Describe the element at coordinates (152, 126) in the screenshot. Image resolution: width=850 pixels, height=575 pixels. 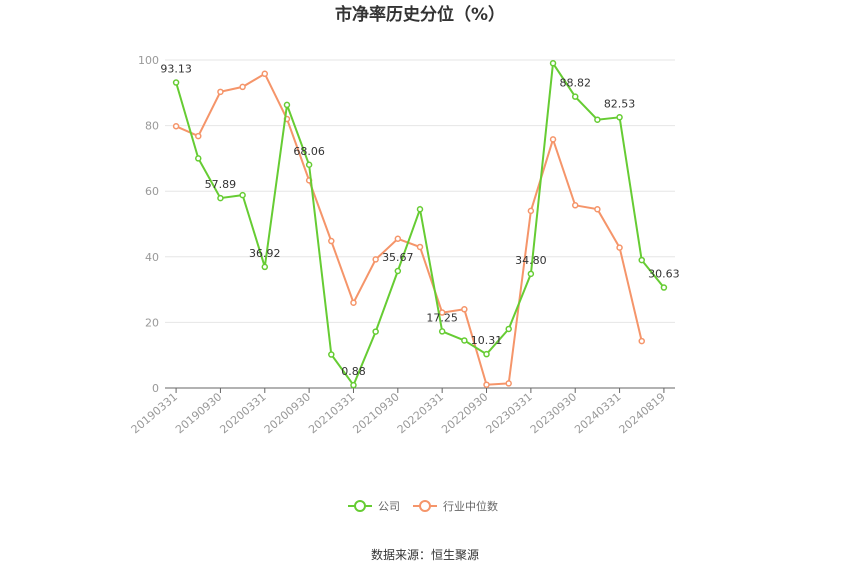
I see `y-tick-label: 80` at that location.